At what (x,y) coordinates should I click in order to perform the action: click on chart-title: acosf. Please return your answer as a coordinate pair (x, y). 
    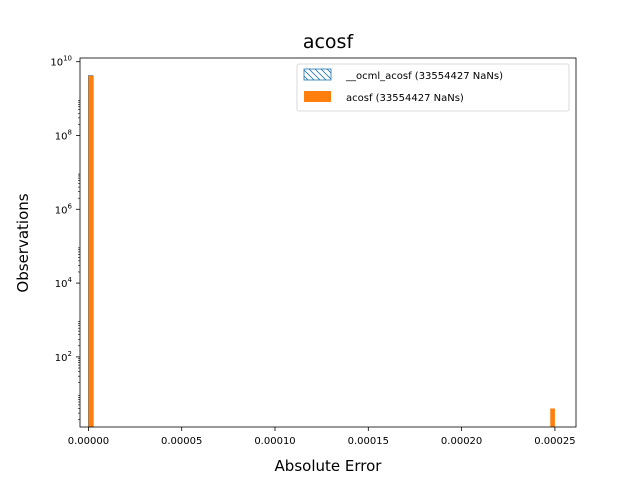
    Looking at the image, I should click on (329, 42).